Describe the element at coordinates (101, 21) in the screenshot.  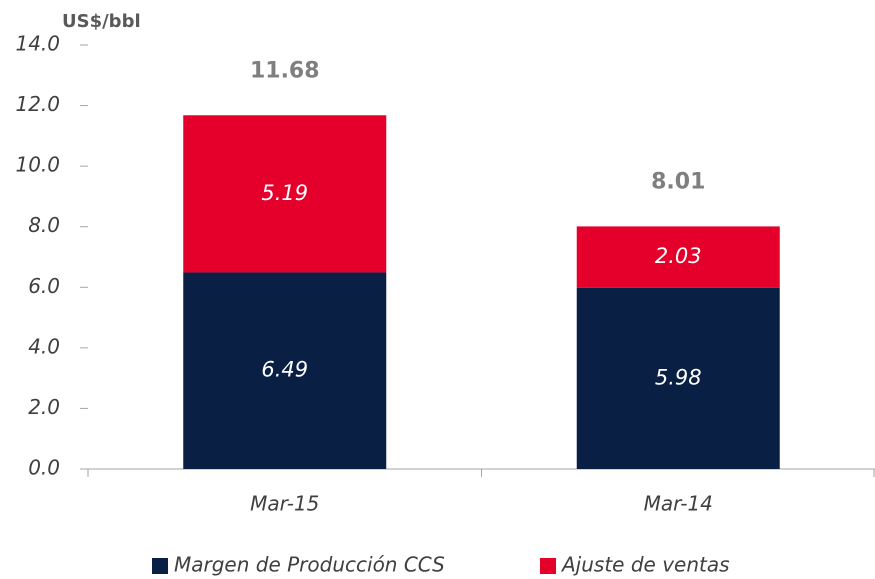
I see `y-axis-label: US$/bbl` at that location.